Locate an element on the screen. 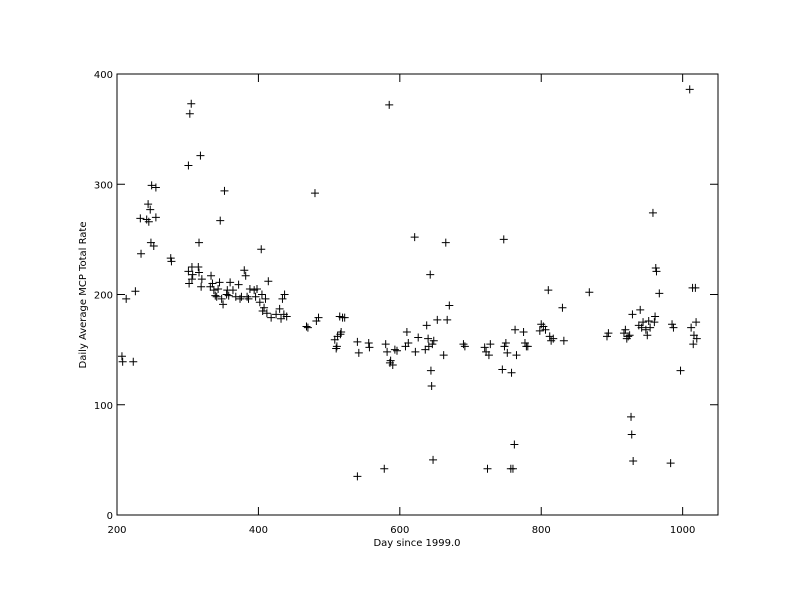 The height and width of the screenshot is (616, 792). x-tick-label: 800 is located at coordinates (541, 530).